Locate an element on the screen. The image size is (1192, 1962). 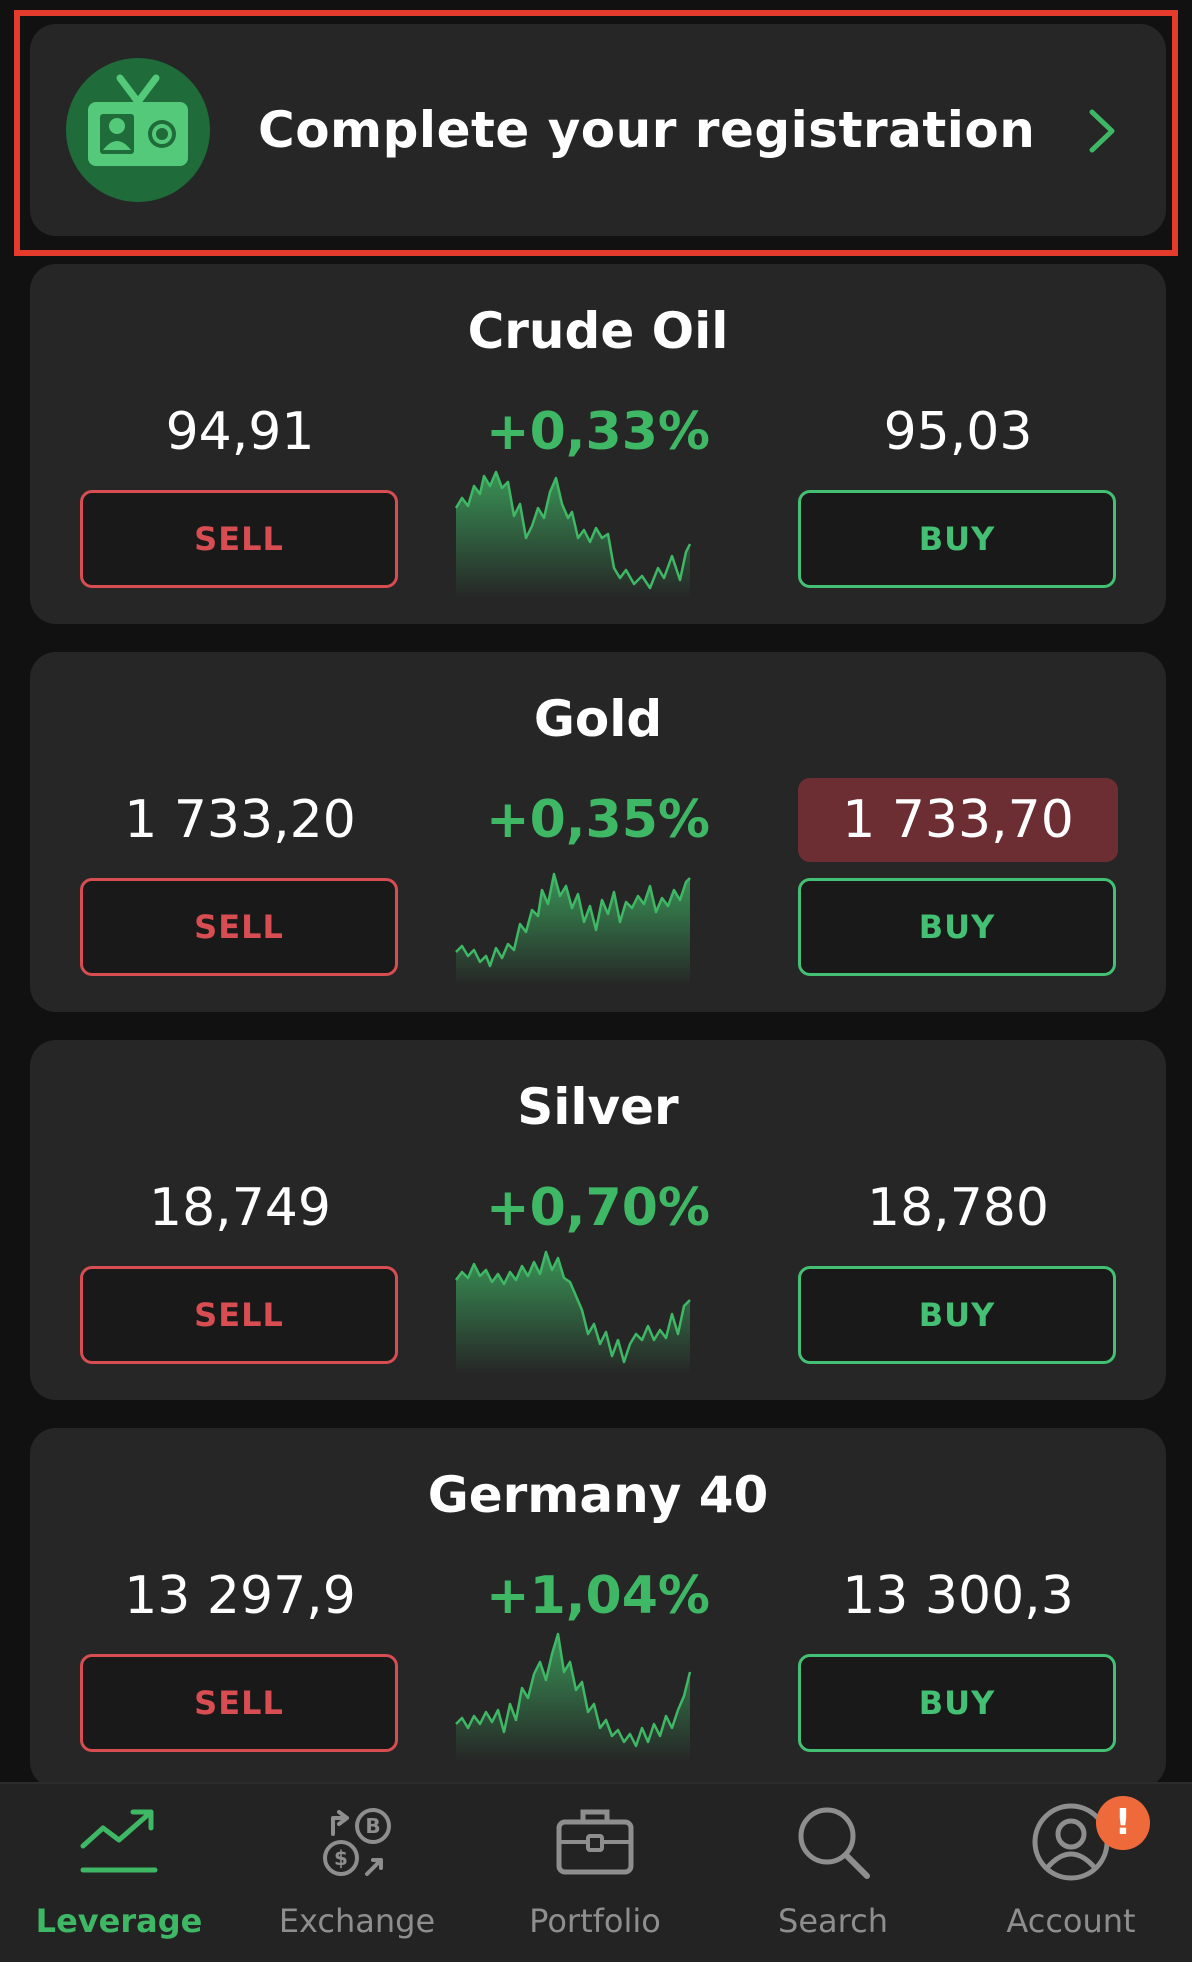
nav-label: Exchange is located at coordinates (357, 1921).